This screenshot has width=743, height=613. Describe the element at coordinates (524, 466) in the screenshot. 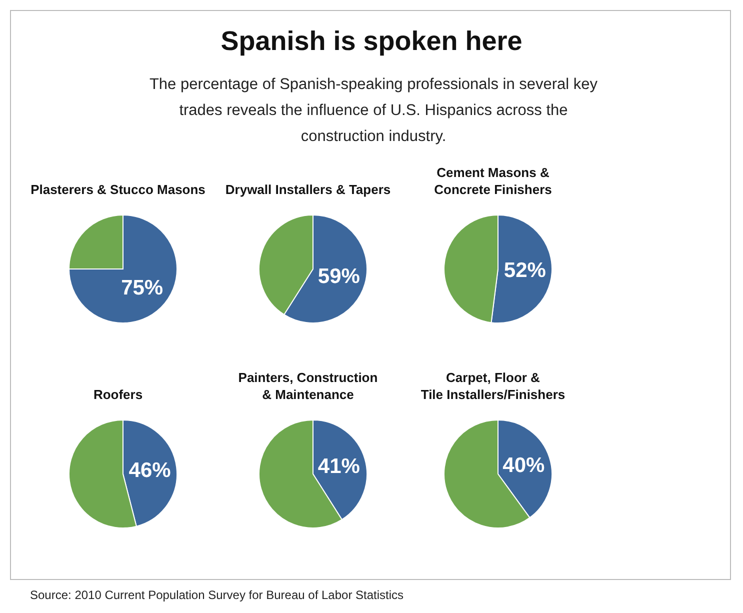

I see `data-label: 40%` at that location.